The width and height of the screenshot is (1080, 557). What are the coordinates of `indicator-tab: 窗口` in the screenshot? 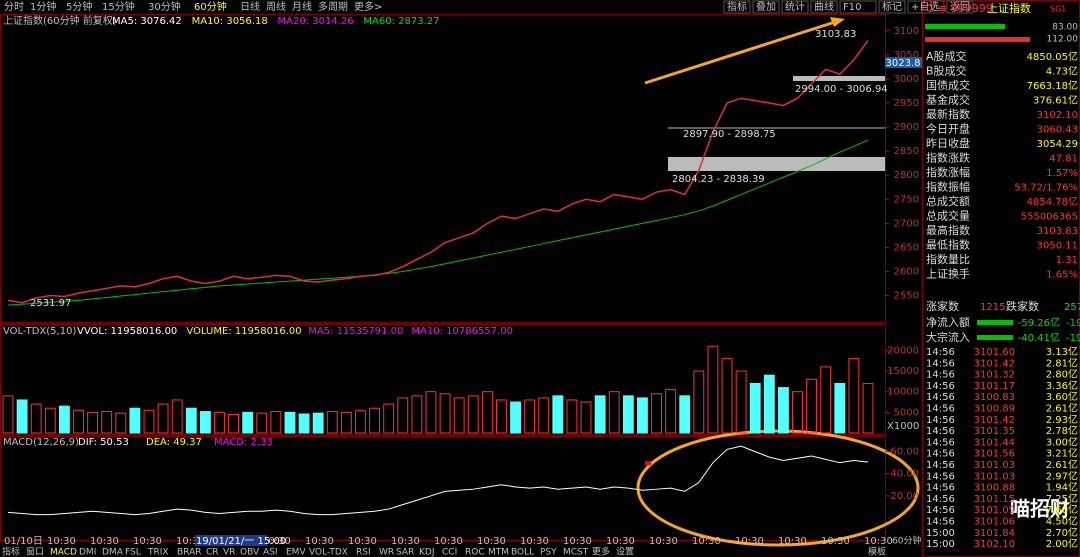 It's located at (35, 551).